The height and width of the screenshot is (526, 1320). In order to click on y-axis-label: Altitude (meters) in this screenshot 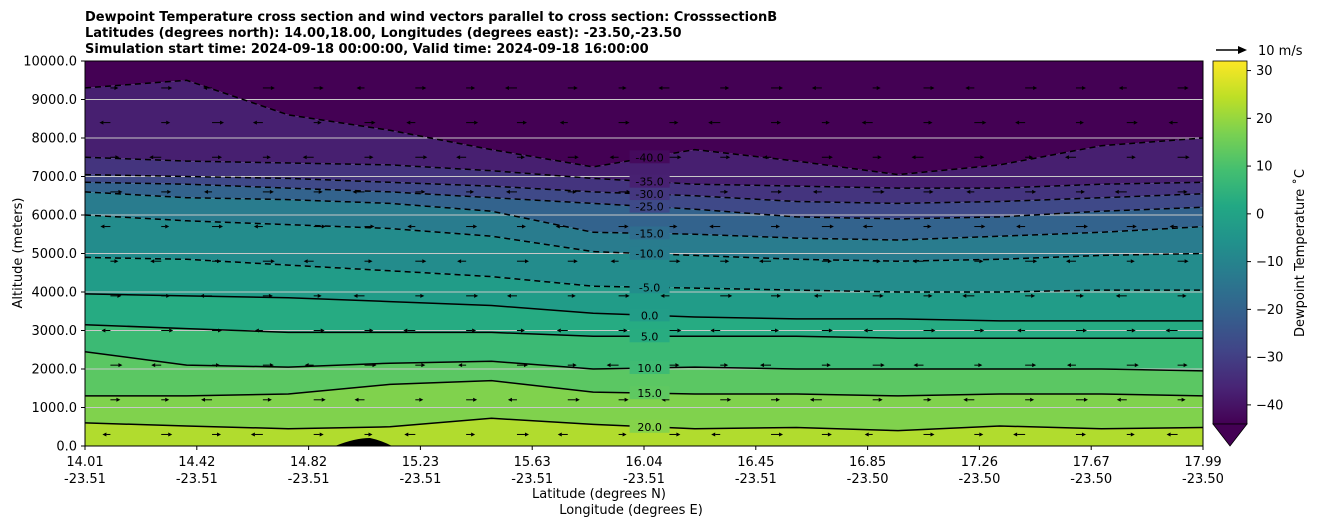, I will do `click(18, 253)`.